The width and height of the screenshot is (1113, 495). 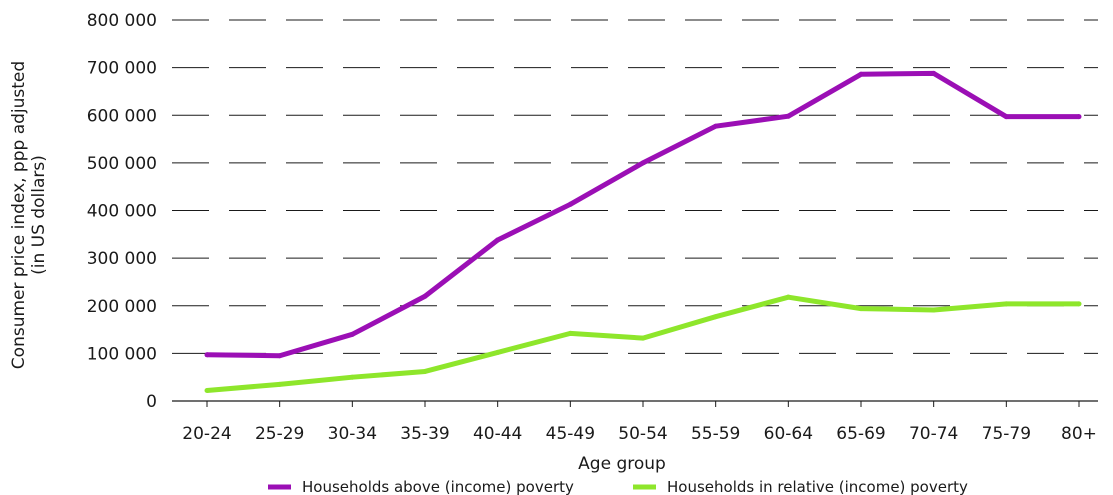 I want to click on x-tick-label: 70-74, so click(x=933, y=434).